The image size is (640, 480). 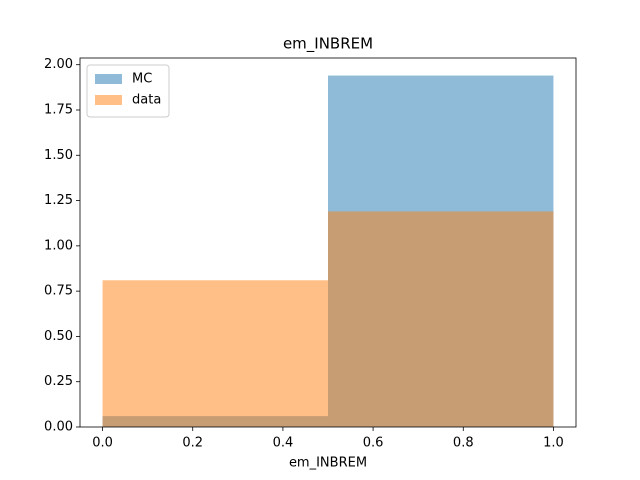 I want to click on y-tick-label: 0.25, so click(x=58, y=381).